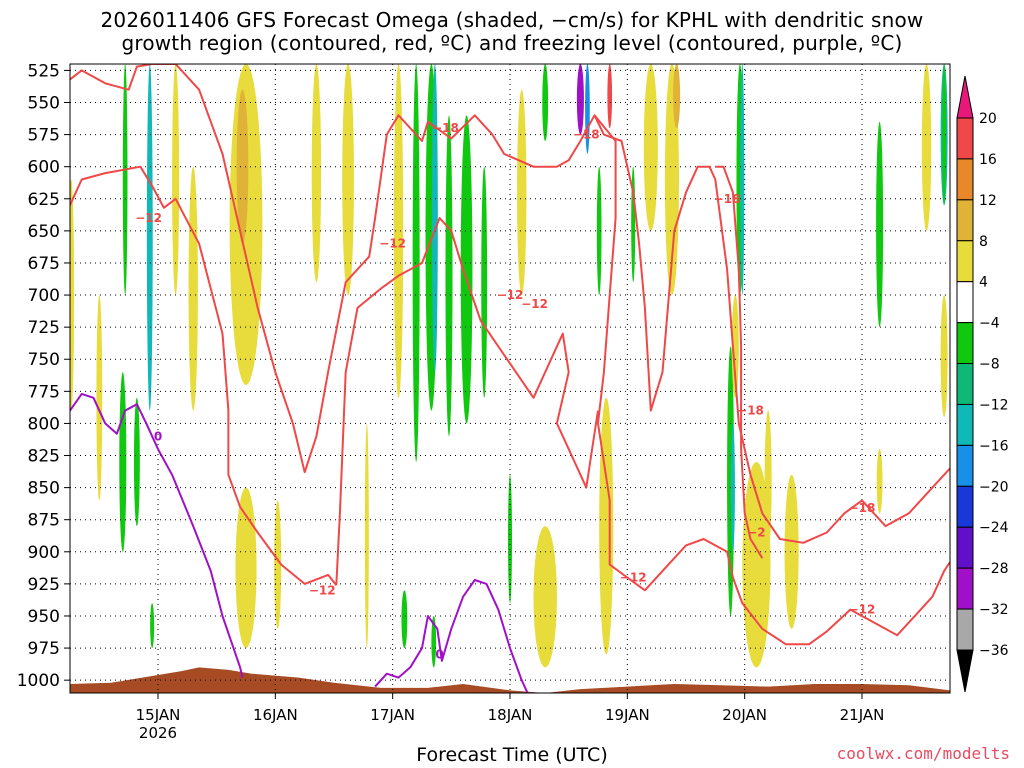 This screenshot has width=1024, height=768. Describe the element at coordinates (44, 424) in the screenshot. I see `y-tick-label-800: 800` at that location.